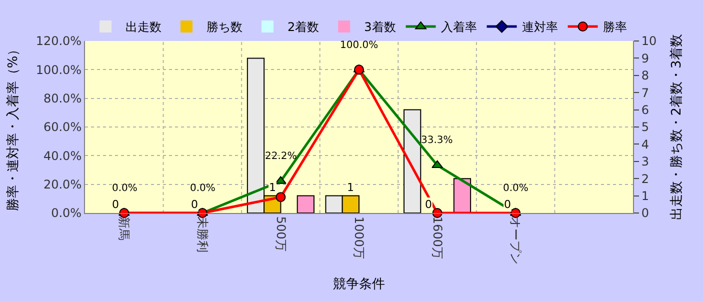  Describe the element at coordinates (66, 213) in the screenshot. I see `y-tick-label: 0.0%` at that location.